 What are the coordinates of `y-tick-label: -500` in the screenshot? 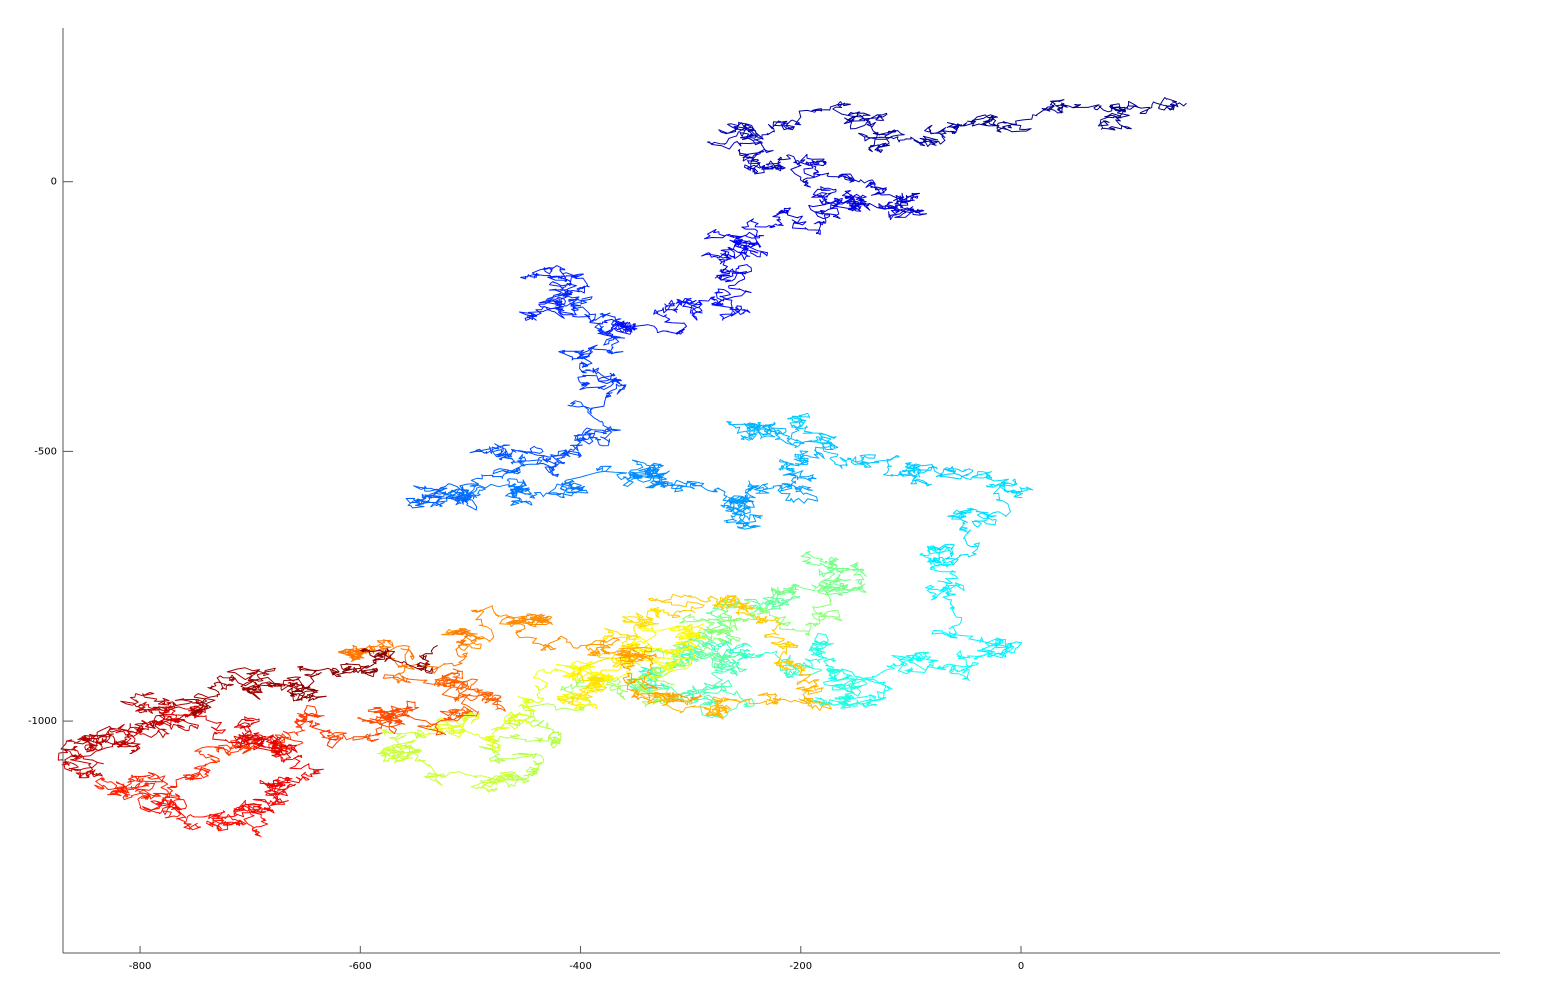 It's located at (45, 451).